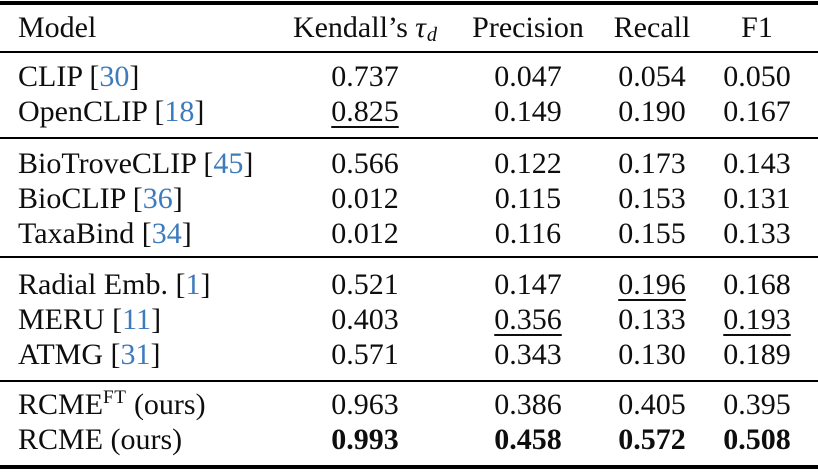  What do you see at coordinates (767, 440) in the screenshot?
I see `value-cell: 0.508` at bounding box center [767, 440].